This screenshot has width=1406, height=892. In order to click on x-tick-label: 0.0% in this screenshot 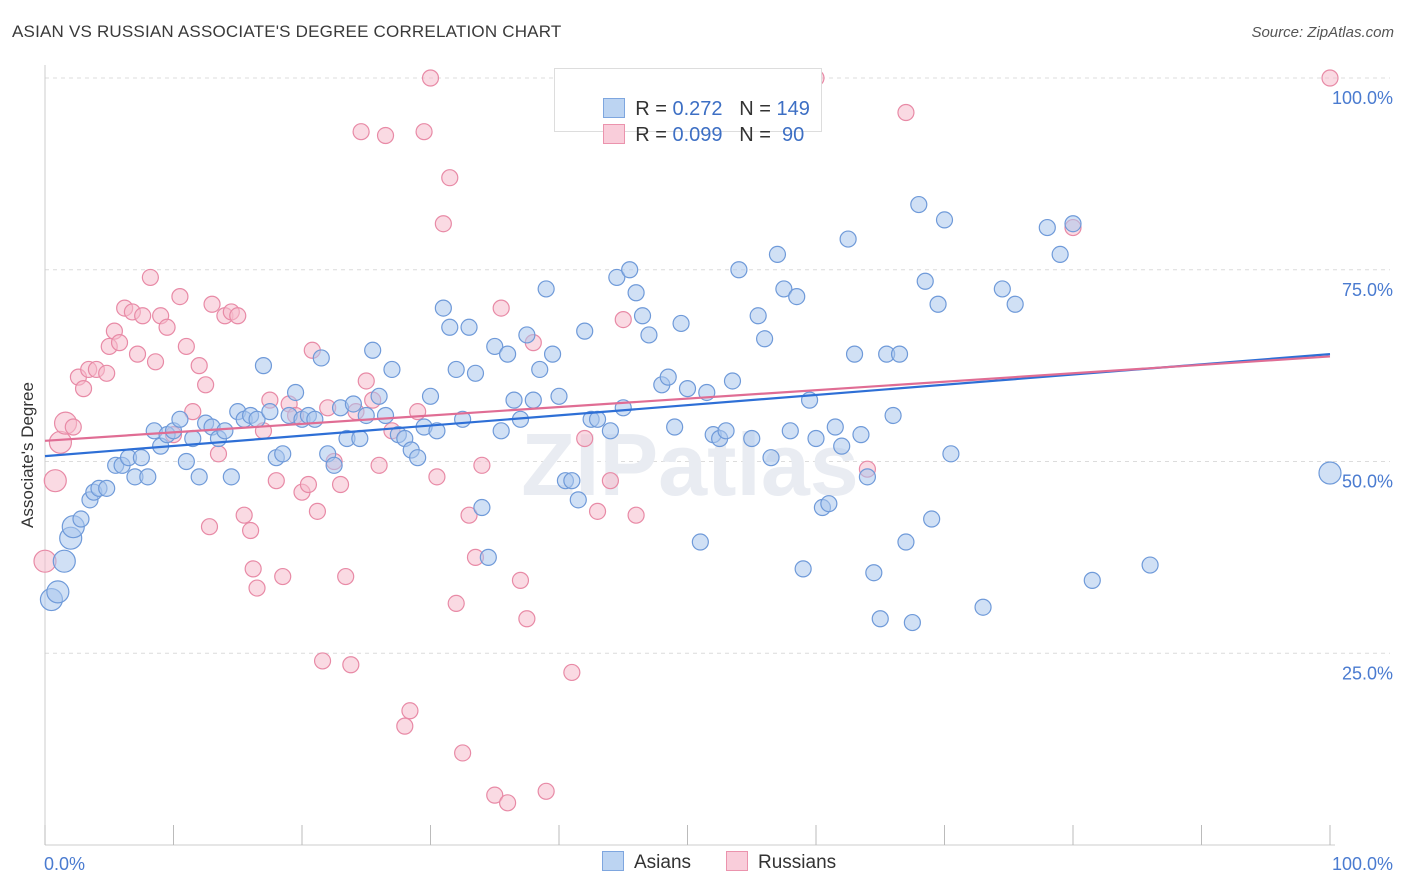, I will do `click(64, 864)`.